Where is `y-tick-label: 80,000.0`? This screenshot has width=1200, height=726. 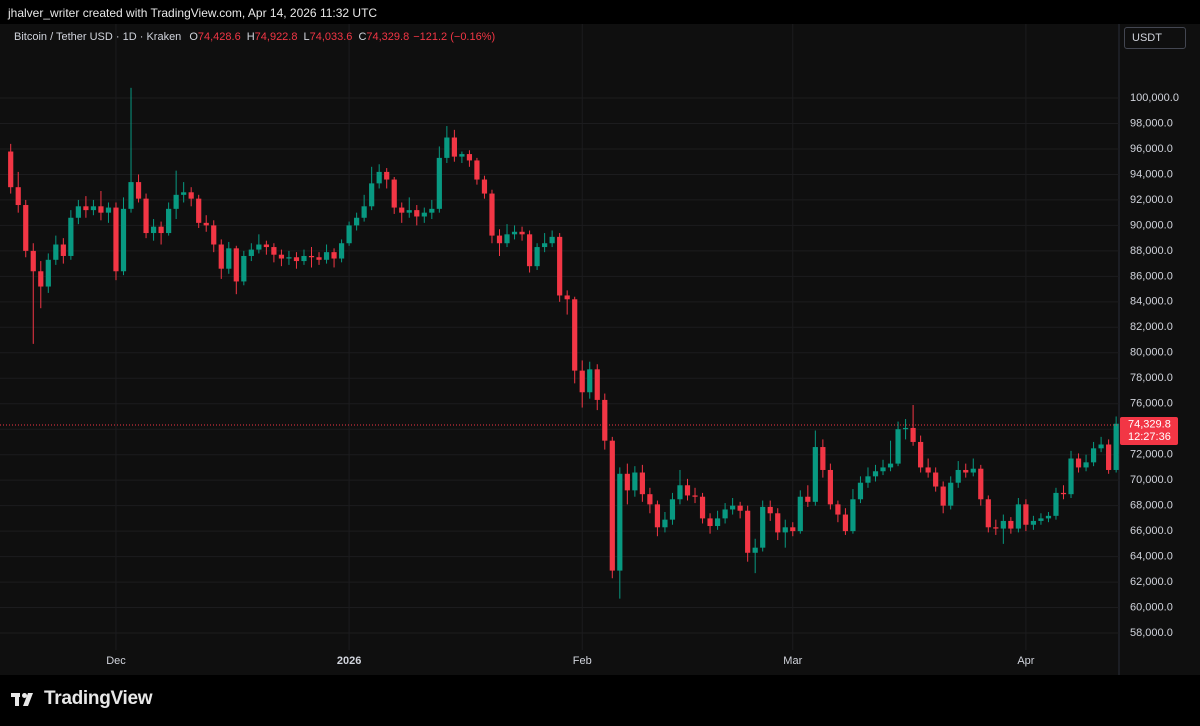
y-tick-label: 80,000.0 is located at coordinates (1151, 353).